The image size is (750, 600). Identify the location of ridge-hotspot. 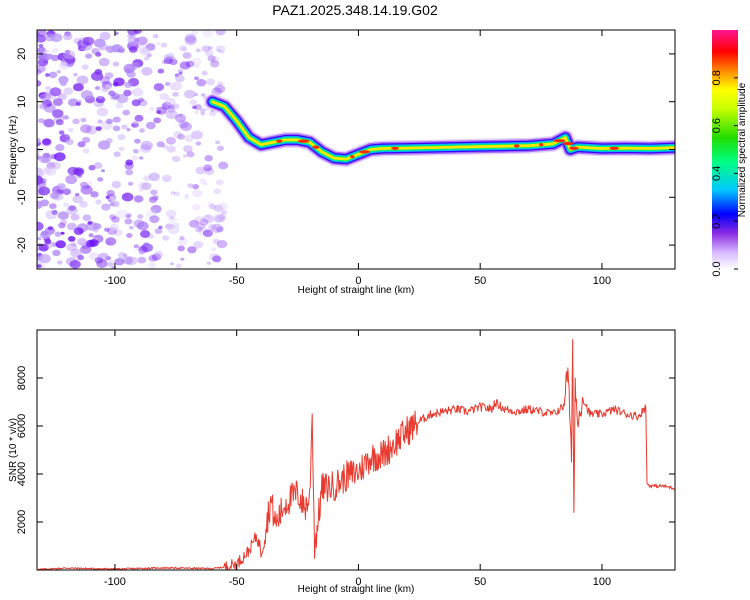
(395, 148).